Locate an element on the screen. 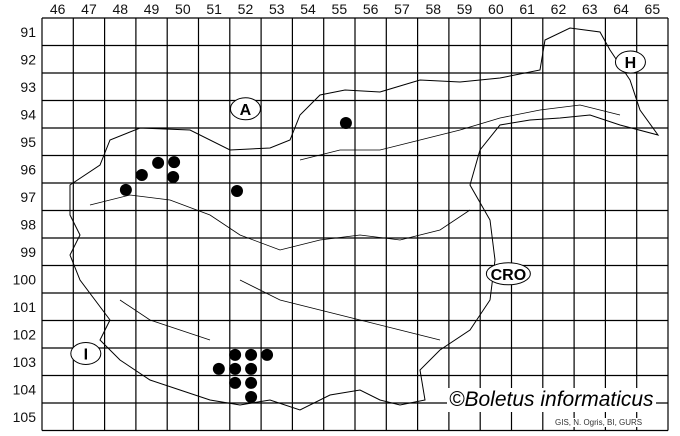  row-label: 96 is located at coordinates (28, 169).